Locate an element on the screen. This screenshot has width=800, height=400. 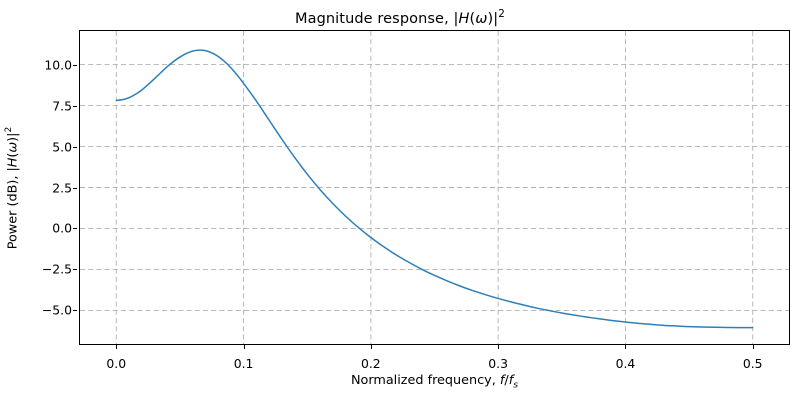
y-tick-label: 7.5 is located at coordinates (62, 106).